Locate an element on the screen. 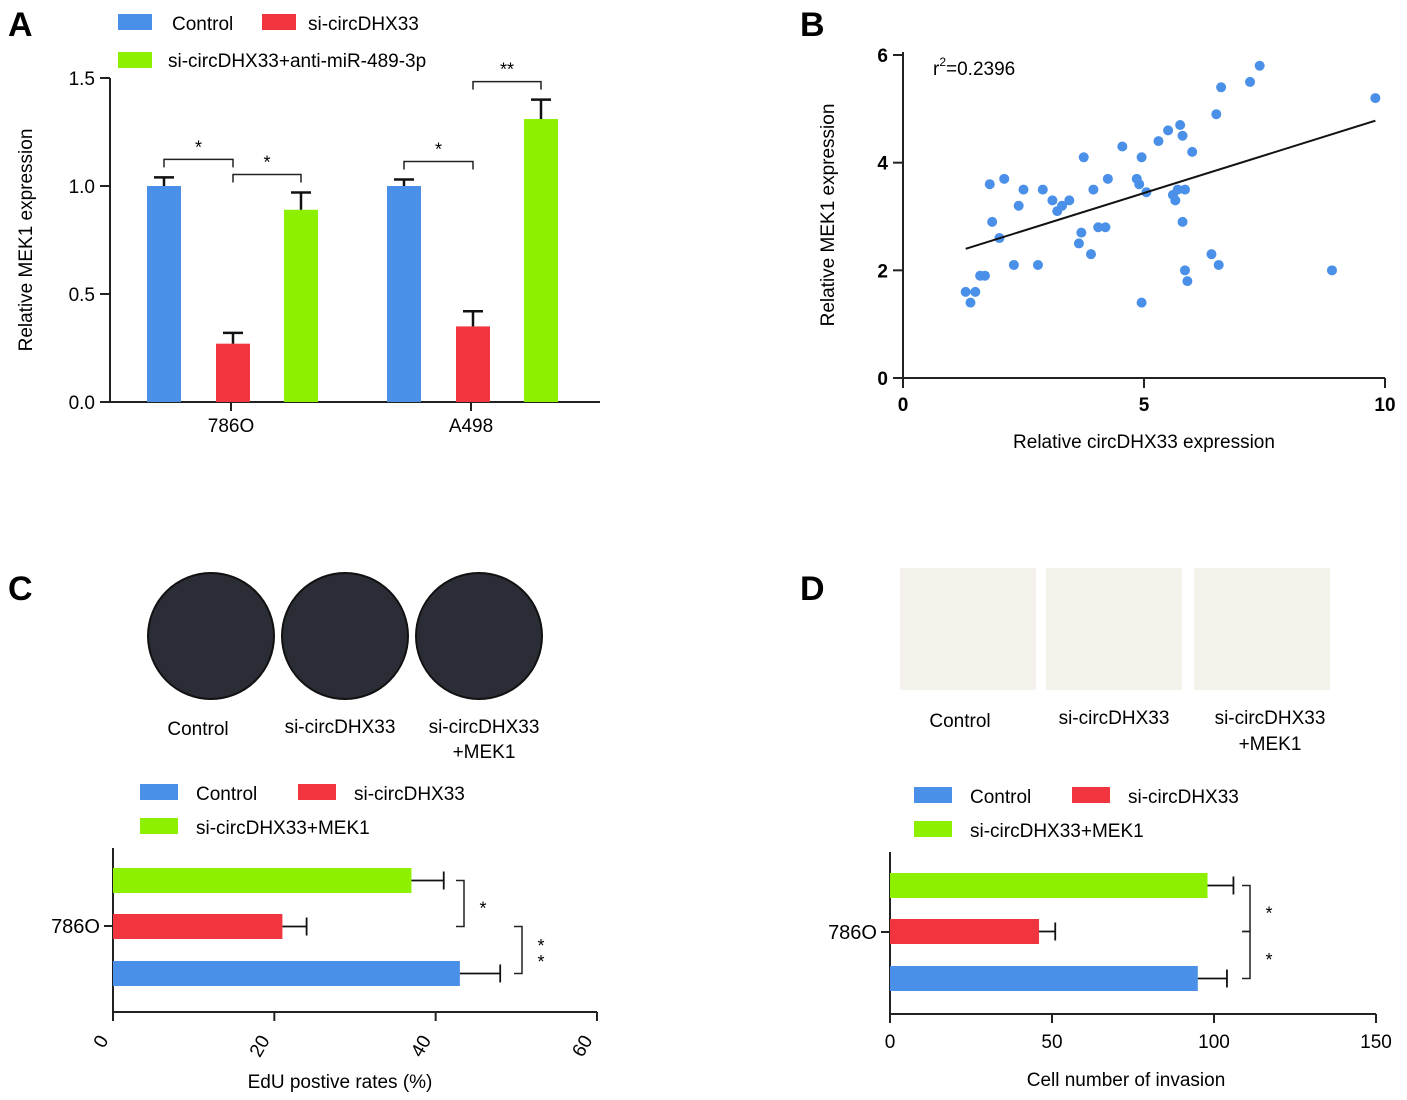 This screenshot has height=1100, width=1407. c-bar-control is located at coordinates (286, 973).